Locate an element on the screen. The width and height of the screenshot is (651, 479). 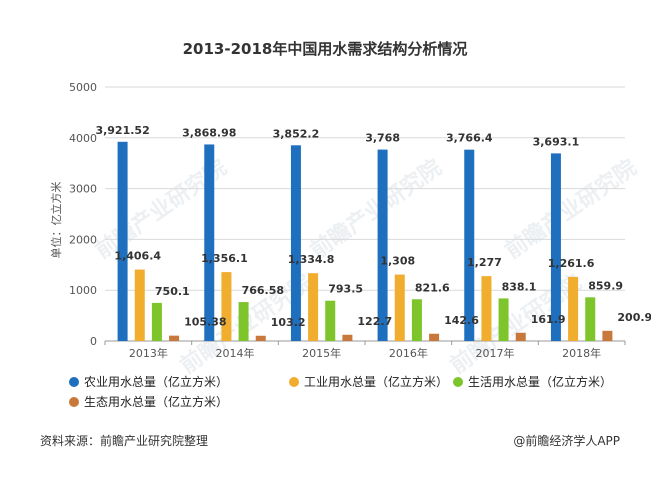
data-label: 3,766.4 is located at coordinates (469, 138).